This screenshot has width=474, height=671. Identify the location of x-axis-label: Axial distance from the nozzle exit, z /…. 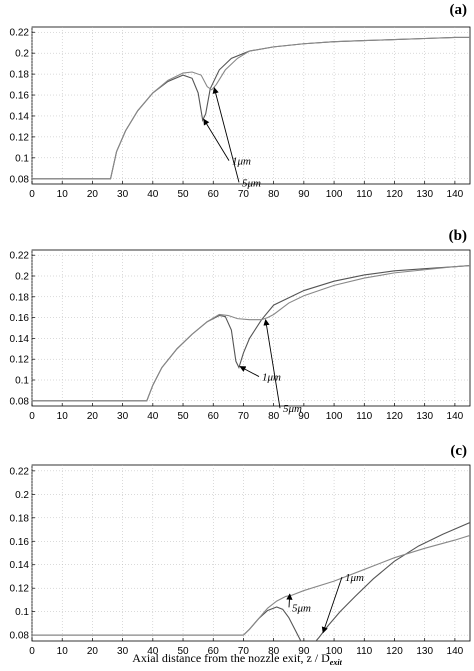
(237, 659).